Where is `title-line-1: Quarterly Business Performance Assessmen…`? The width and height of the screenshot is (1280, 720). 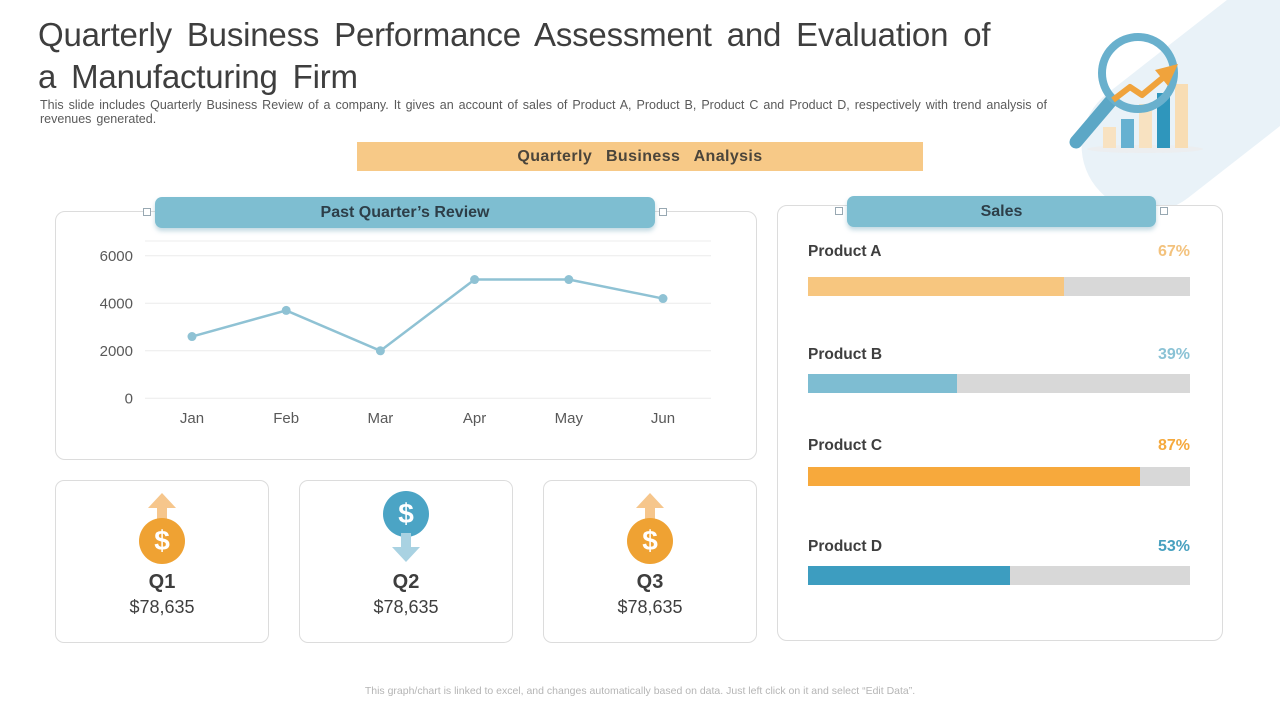
title-line-1: Quarterly Business Performance Assessmen… is located at coordinates (514, 34).